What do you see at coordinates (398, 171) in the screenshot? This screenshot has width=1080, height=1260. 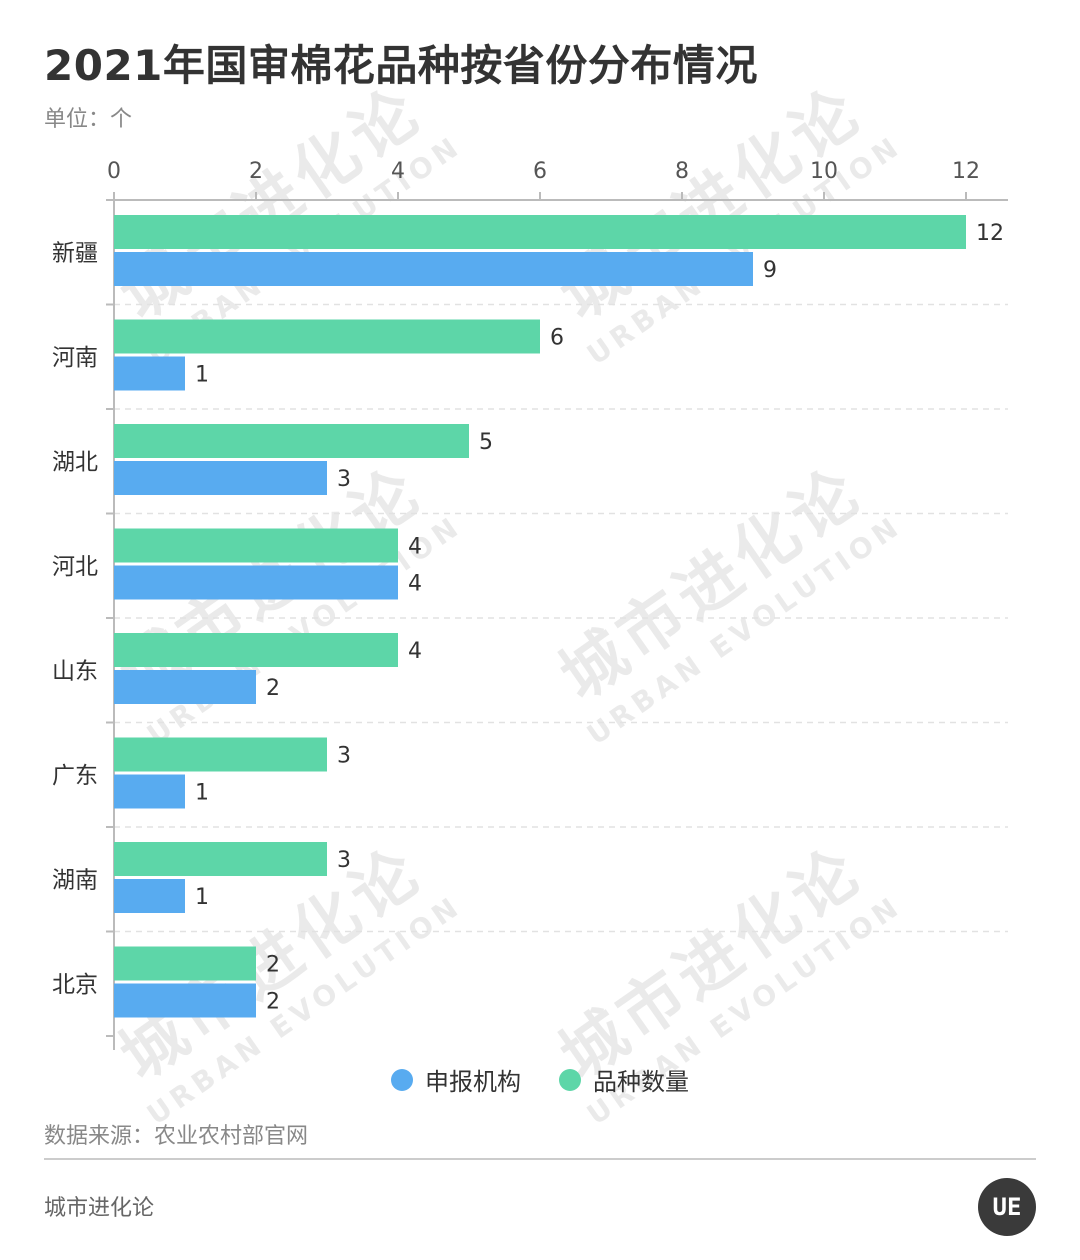 I see `x-tick-label: 4` at bounding box center [398, 171].